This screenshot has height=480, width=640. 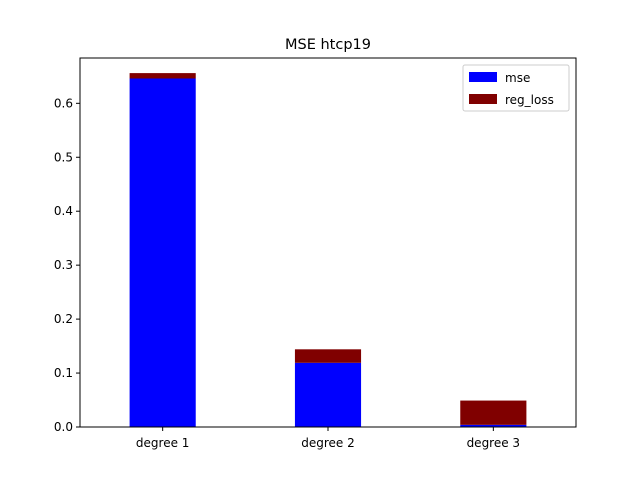 What do you see at coordinates (63, 211) in the screenshot?
I see `y-tick-label: 0.4` at bounding box center [63, 211].